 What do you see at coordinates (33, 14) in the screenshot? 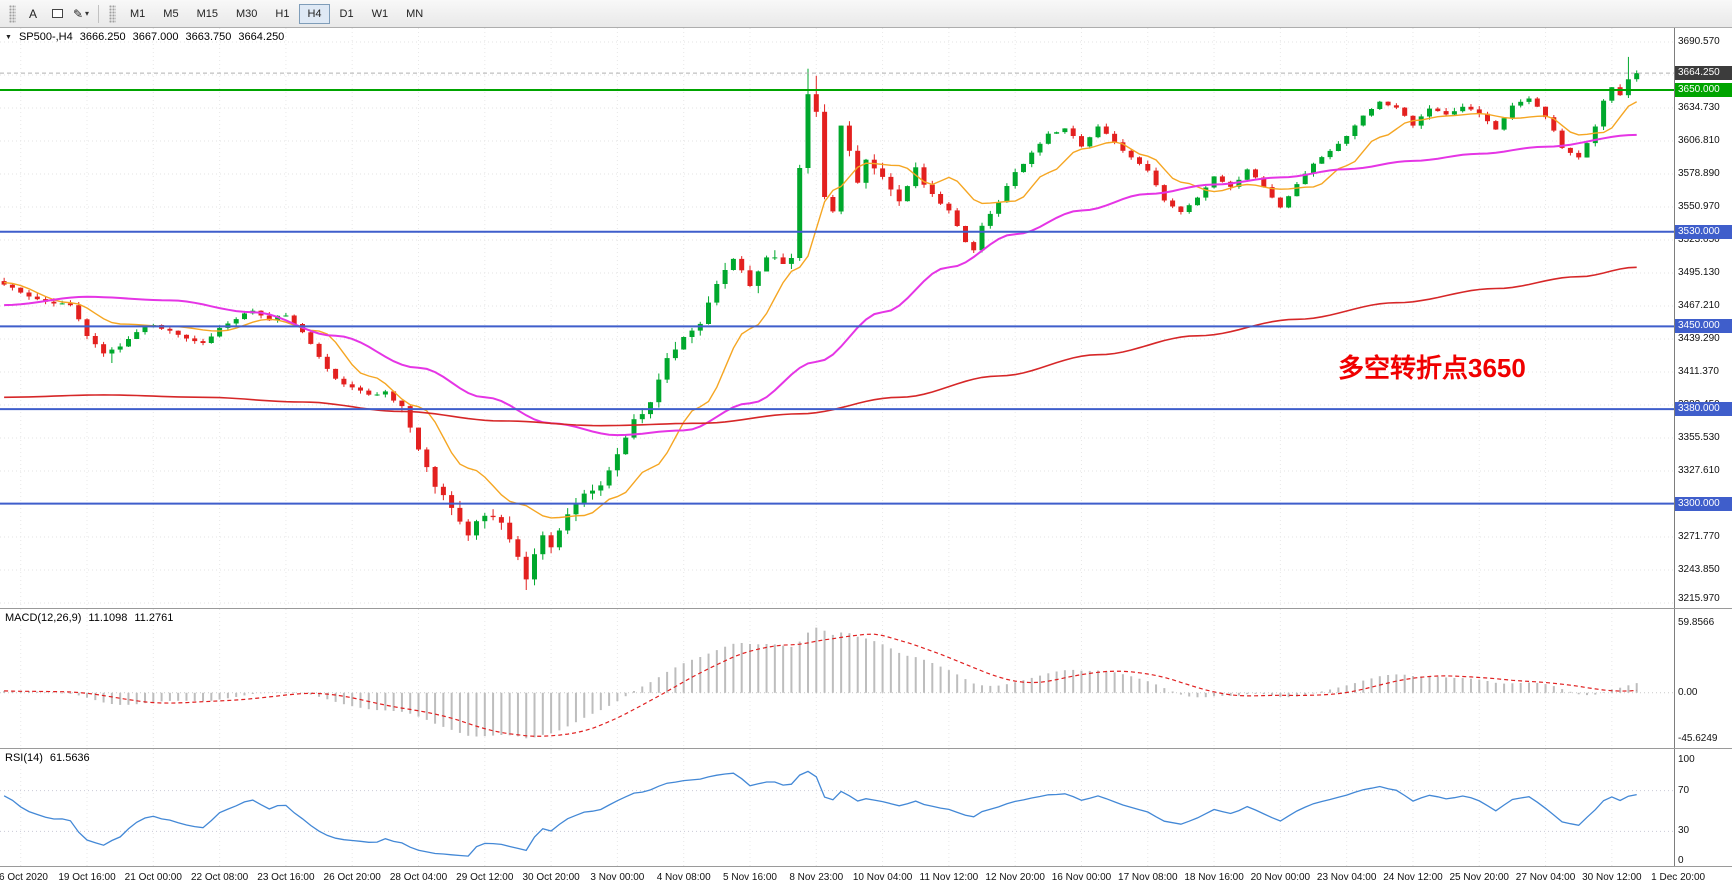
I see `arrow-tool-button: A` at bounding box center [33, 14].